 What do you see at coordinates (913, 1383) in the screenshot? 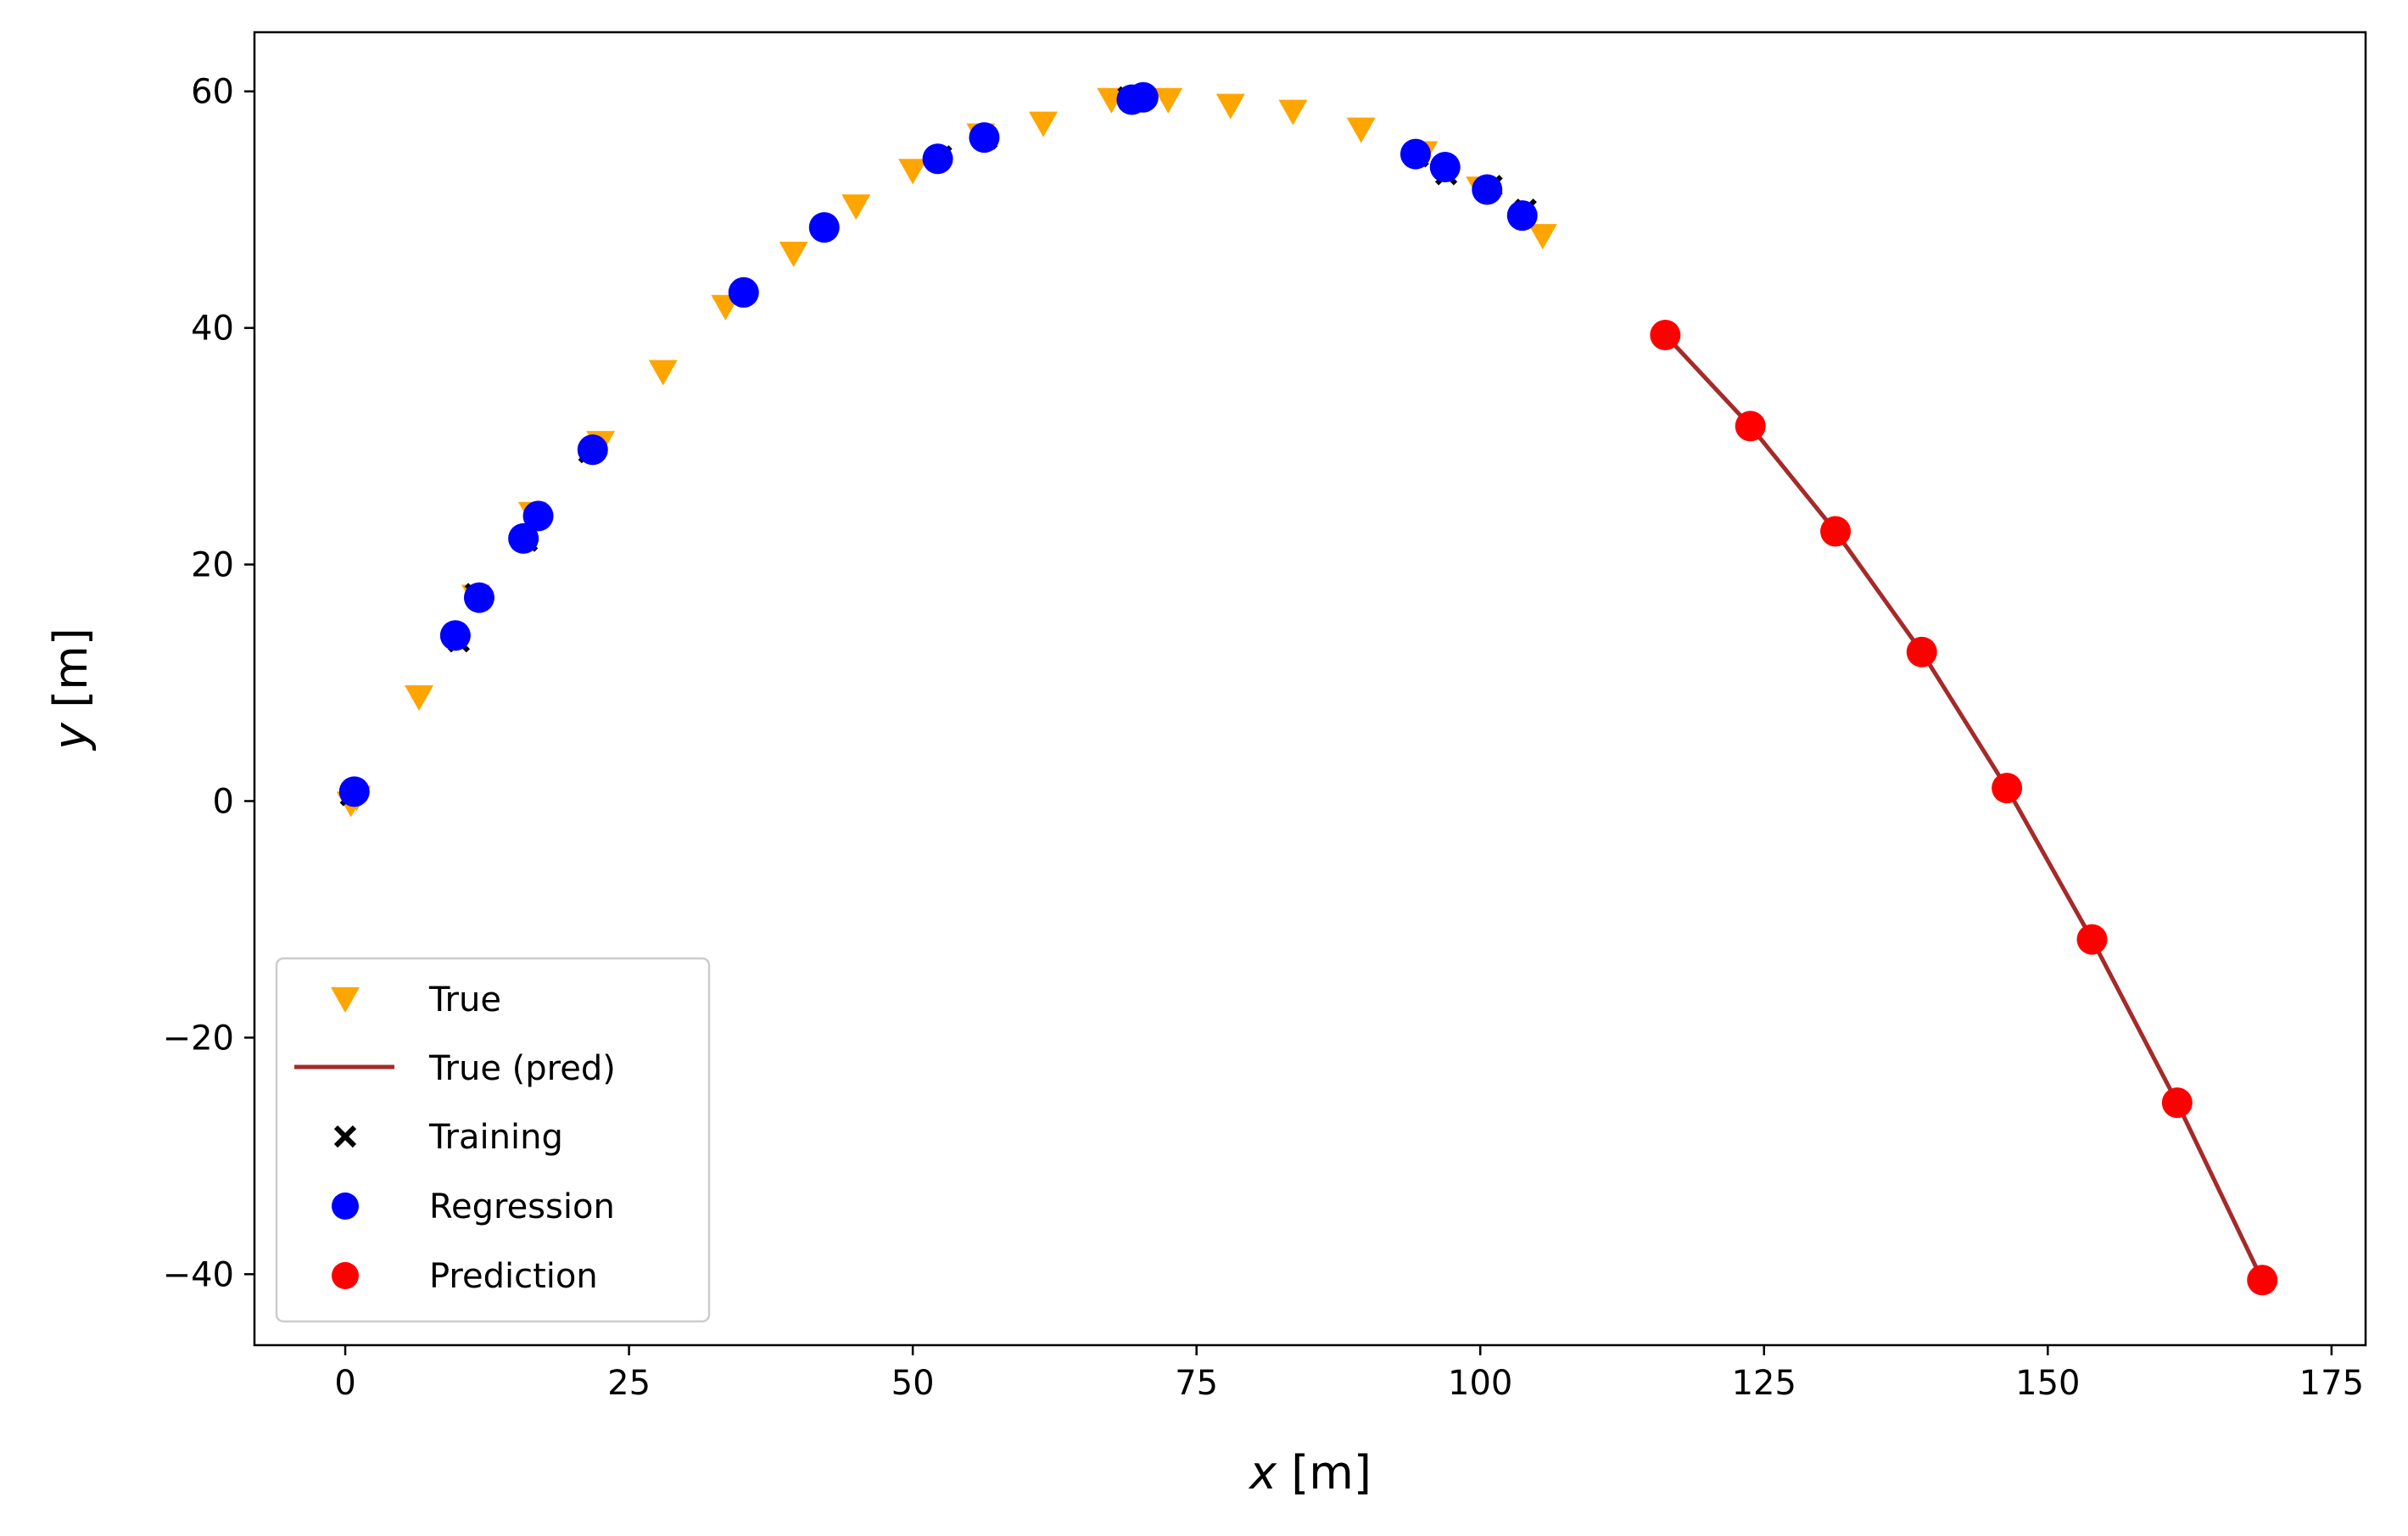
I see `x-tick-label: 50` at bounding box center [913, 1383].